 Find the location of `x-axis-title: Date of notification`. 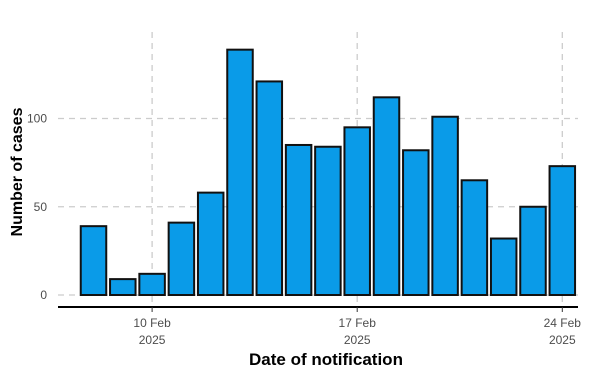

x-axis-title: Date of notification is located at coordinates (326, 359).